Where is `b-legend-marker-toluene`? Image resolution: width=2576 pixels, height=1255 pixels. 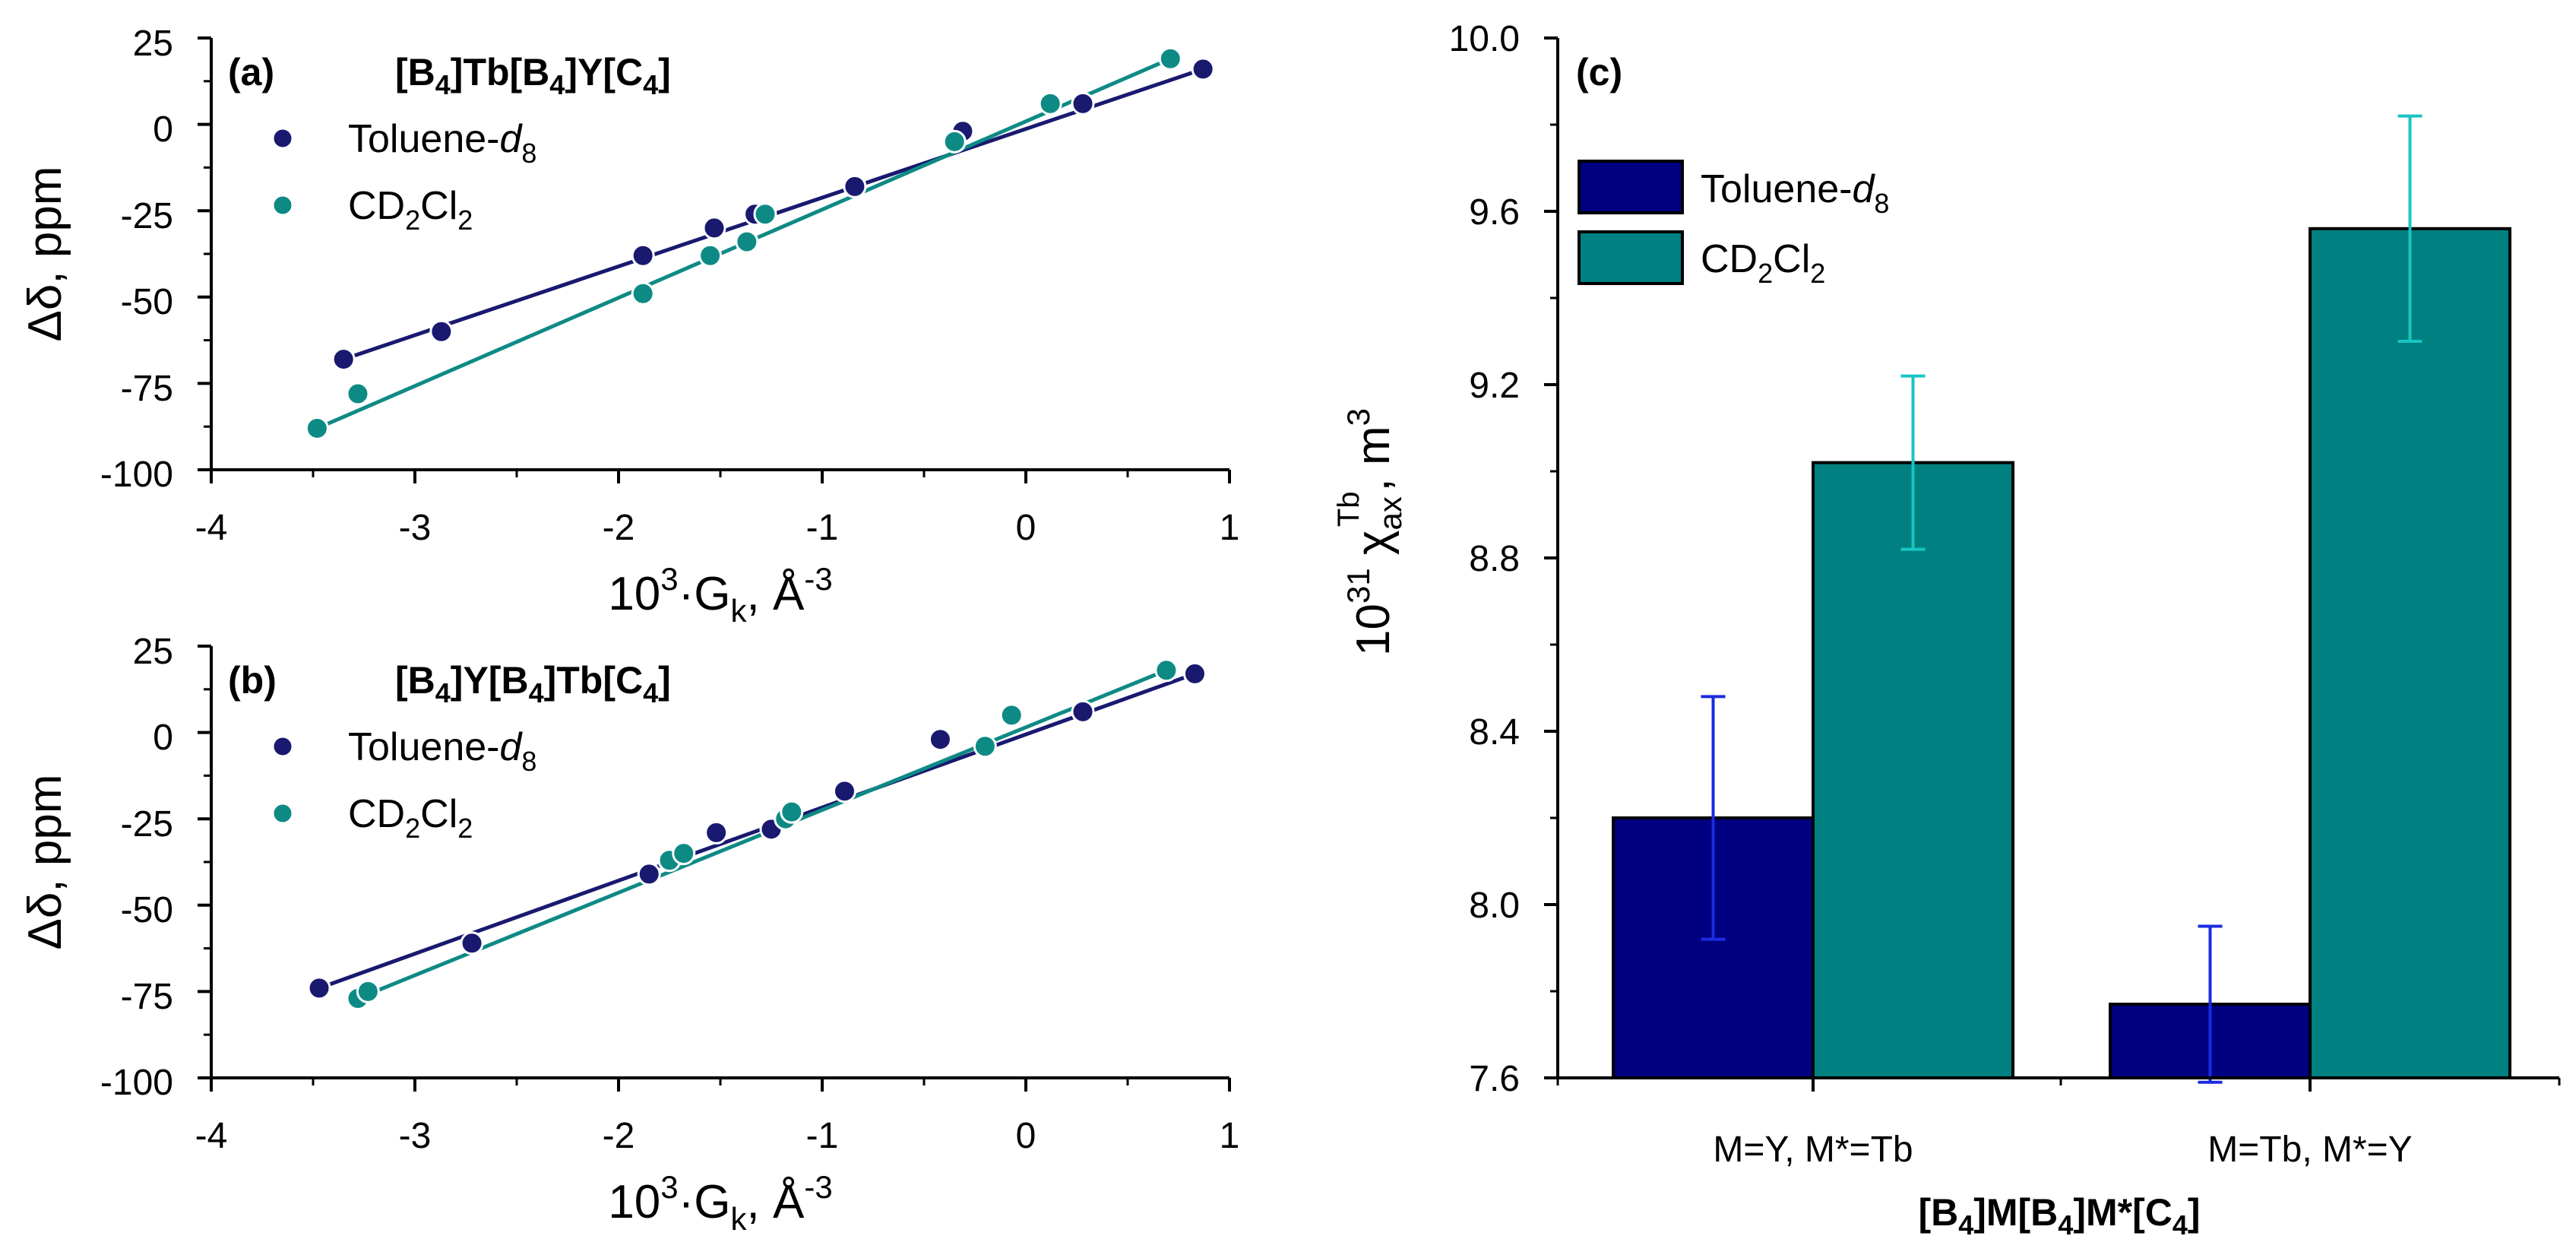 b-legend-marker-toluene is located at coordinates (282, 747).